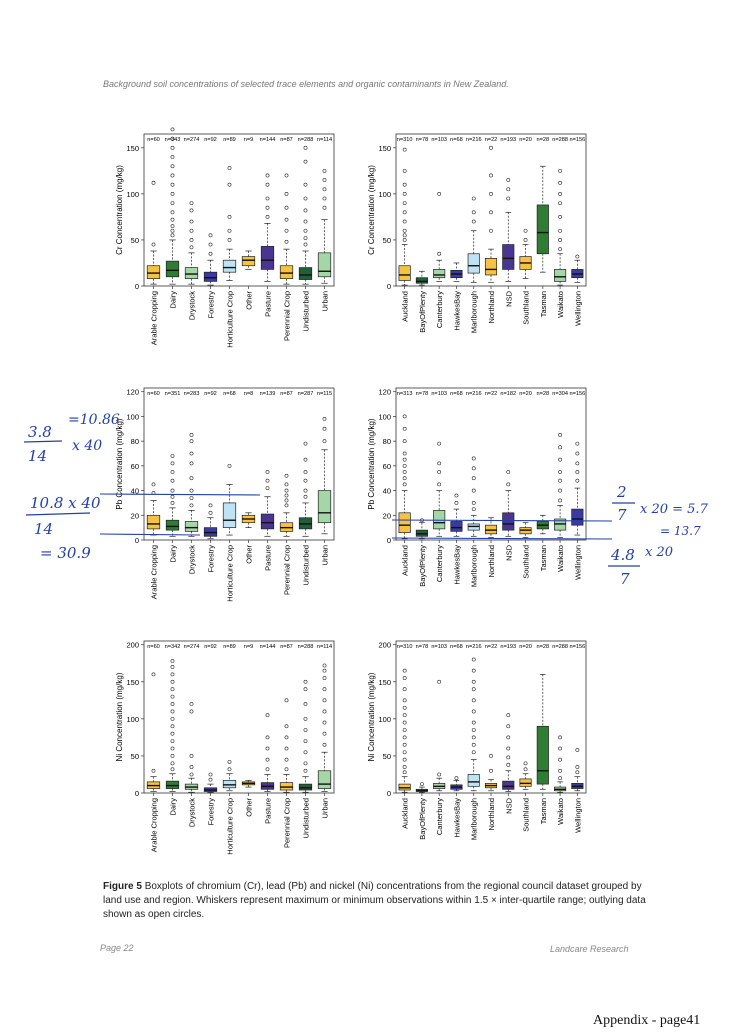 Image resolution: width=731 pixels, height=1036 pixels. Describe the element at coordinates (306, 647) in the screenshot. I see `count-label: n=288` at that location.